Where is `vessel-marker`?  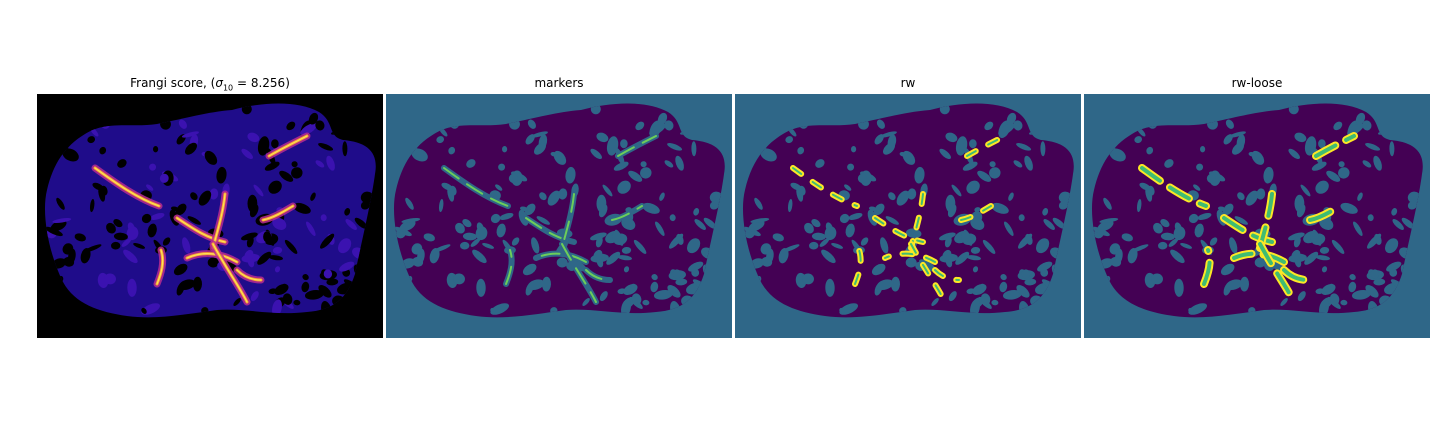 vessel-marker is located at coordinates (509, 267).